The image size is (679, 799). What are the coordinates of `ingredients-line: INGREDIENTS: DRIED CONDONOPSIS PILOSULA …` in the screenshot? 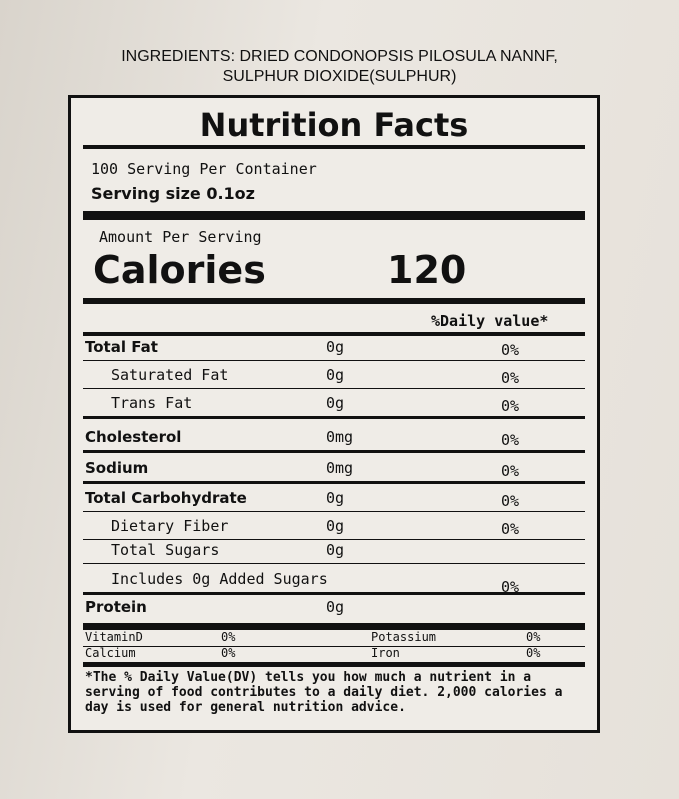 It's located at (339, 56).